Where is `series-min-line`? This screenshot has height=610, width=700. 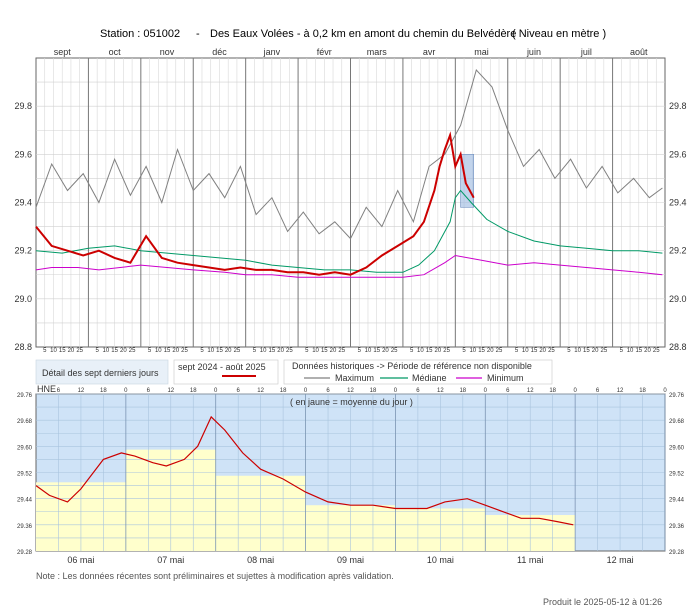
series-min-line is located at coordinates (349, 266).